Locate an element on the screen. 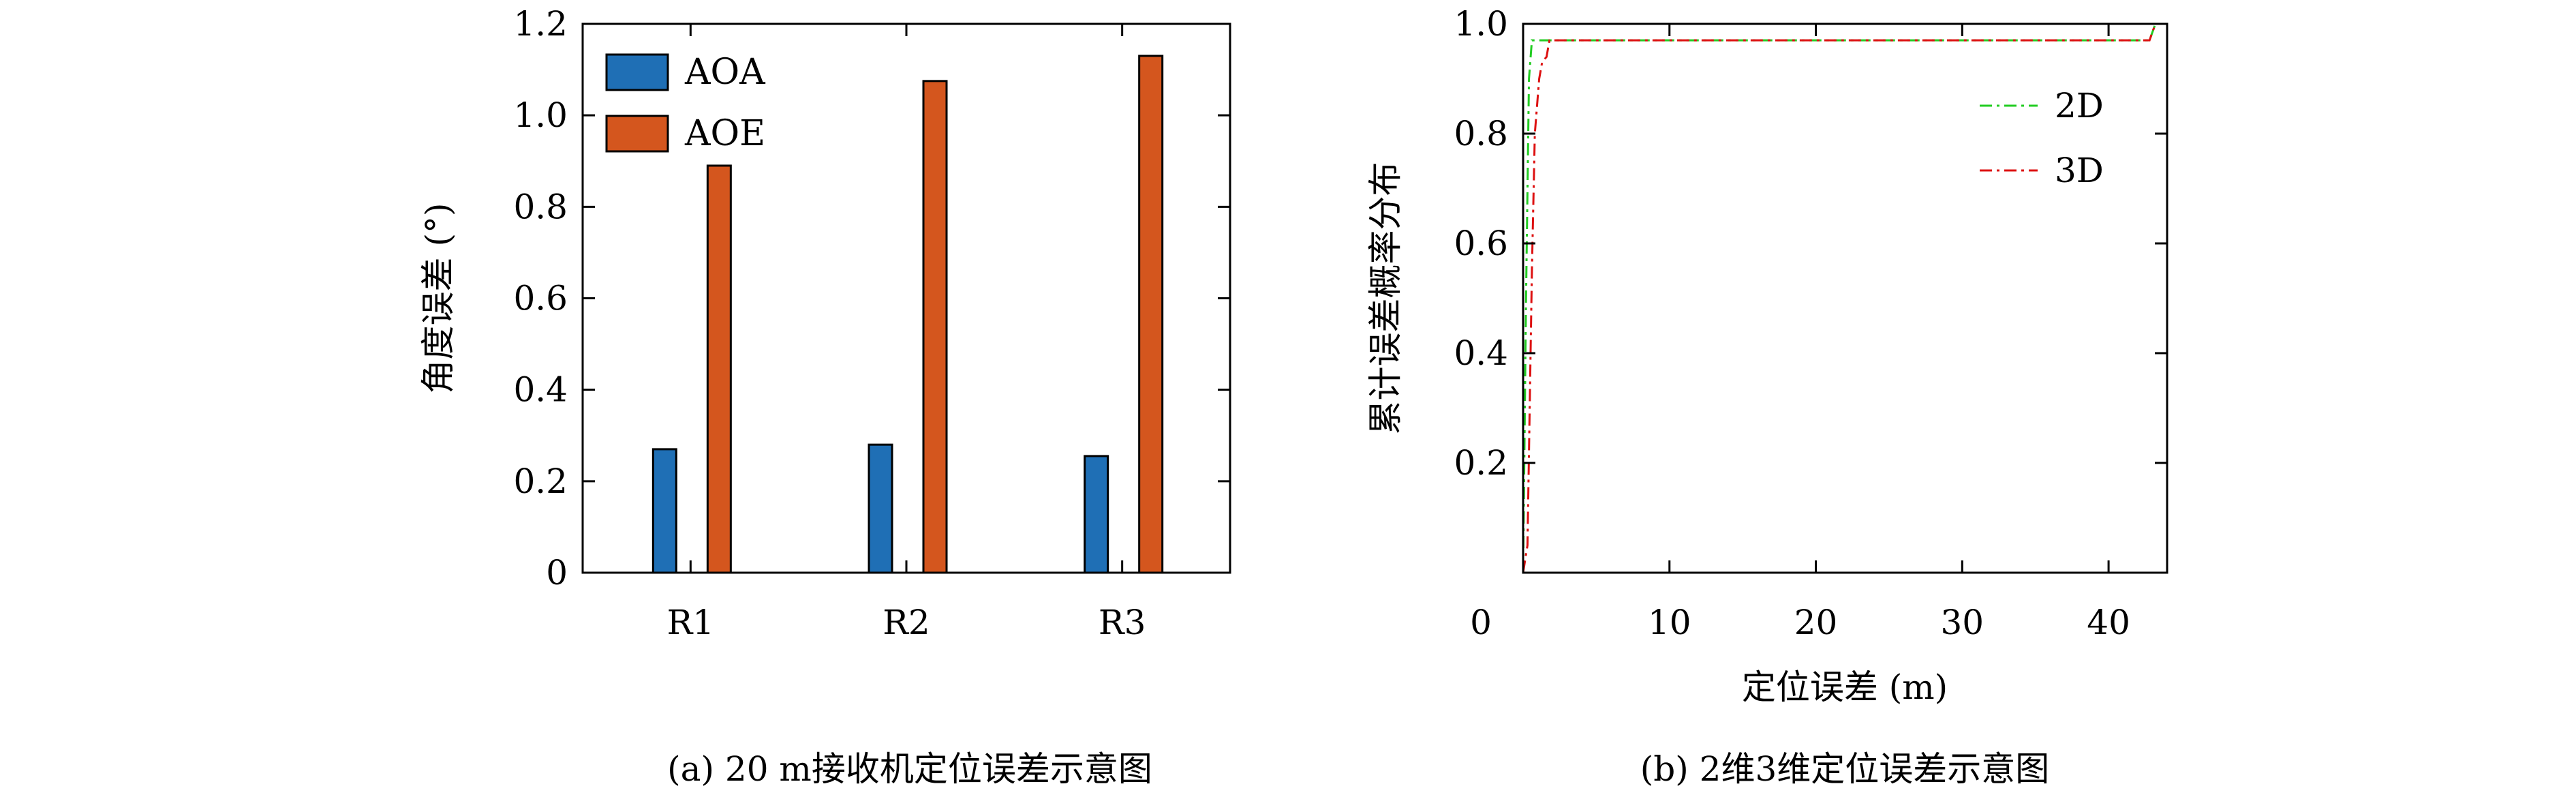 Image resolution: width=2576 pixels, height=797 pixels. x-tick-label: 0 is located at coordinates (1481, 622).